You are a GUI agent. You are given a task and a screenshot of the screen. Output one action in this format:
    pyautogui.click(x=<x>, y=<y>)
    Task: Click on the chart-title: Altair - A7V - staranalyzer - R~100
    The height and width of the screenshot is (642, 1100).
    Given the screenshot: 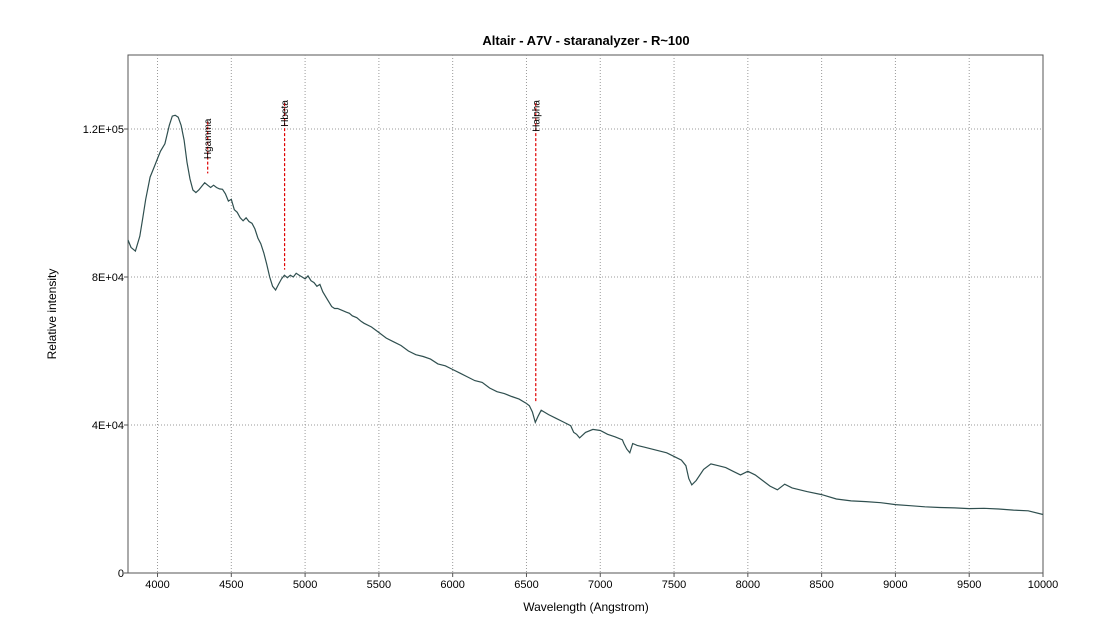 What is the action you would take?
    pyautogui.click(x=585, y=40)
    